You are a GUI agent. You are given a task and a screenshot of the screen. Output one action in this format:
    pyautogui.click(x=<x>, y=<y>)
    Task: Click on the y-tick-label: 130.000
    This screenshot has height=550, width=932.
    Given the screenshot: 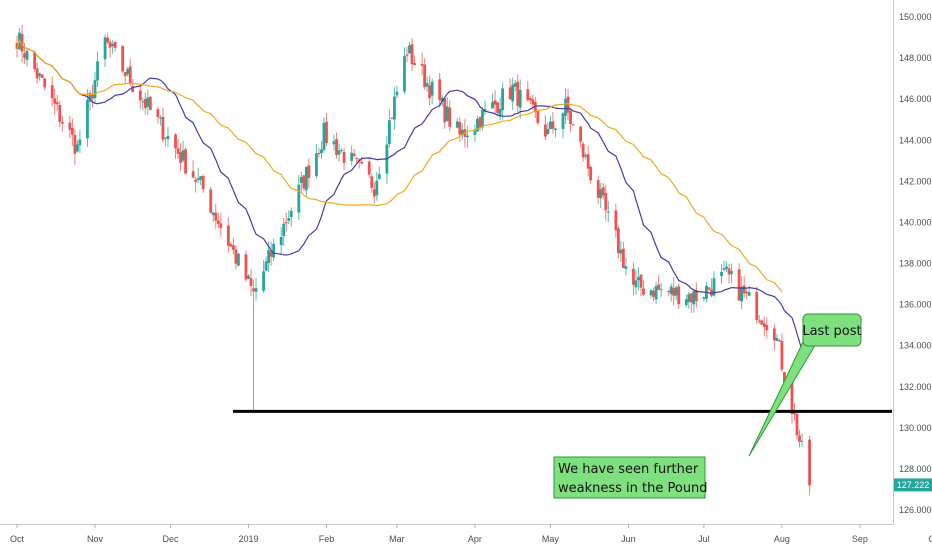 What is the action you would take?
    pyautogui.click(x=915, y=428)
    